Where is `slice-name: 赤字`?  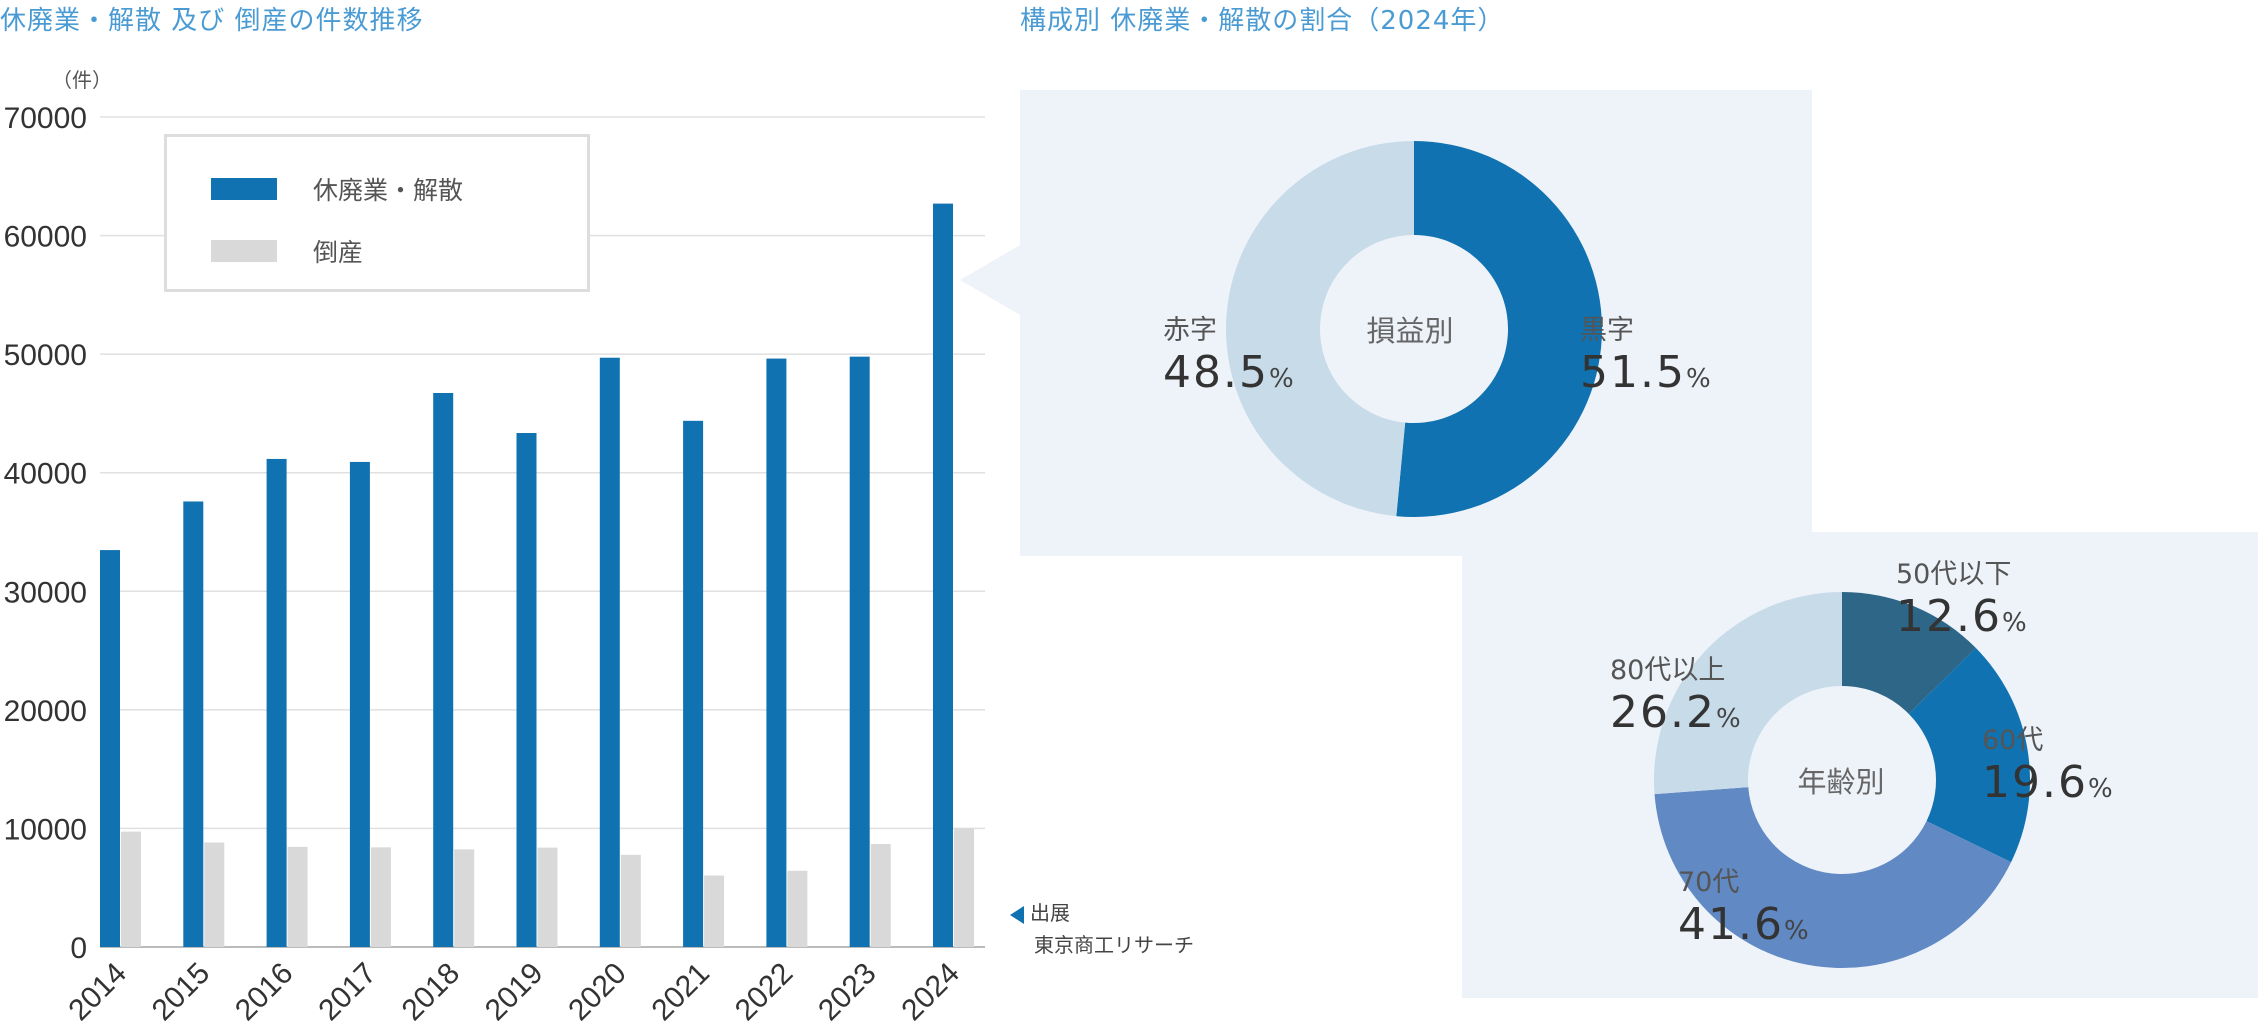
slice-name: 赤字 is located at coordinates (1190, 330).